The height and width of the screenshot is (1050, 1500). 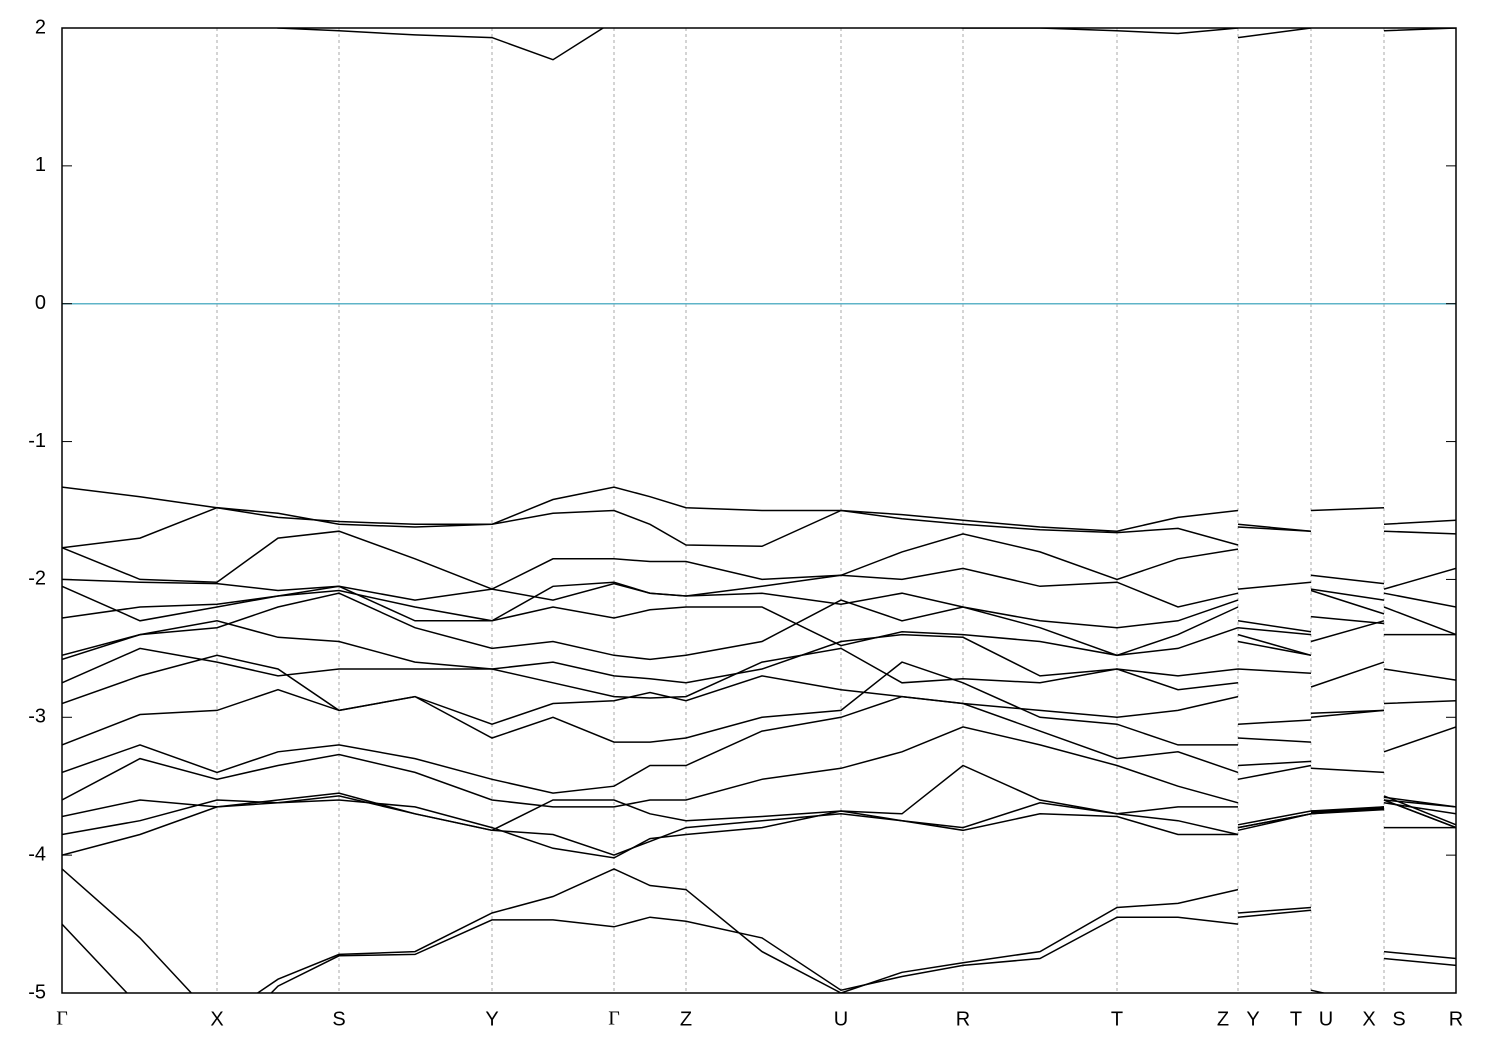 I want to click on y-tick-label: -2, so click(x=37, y=579).